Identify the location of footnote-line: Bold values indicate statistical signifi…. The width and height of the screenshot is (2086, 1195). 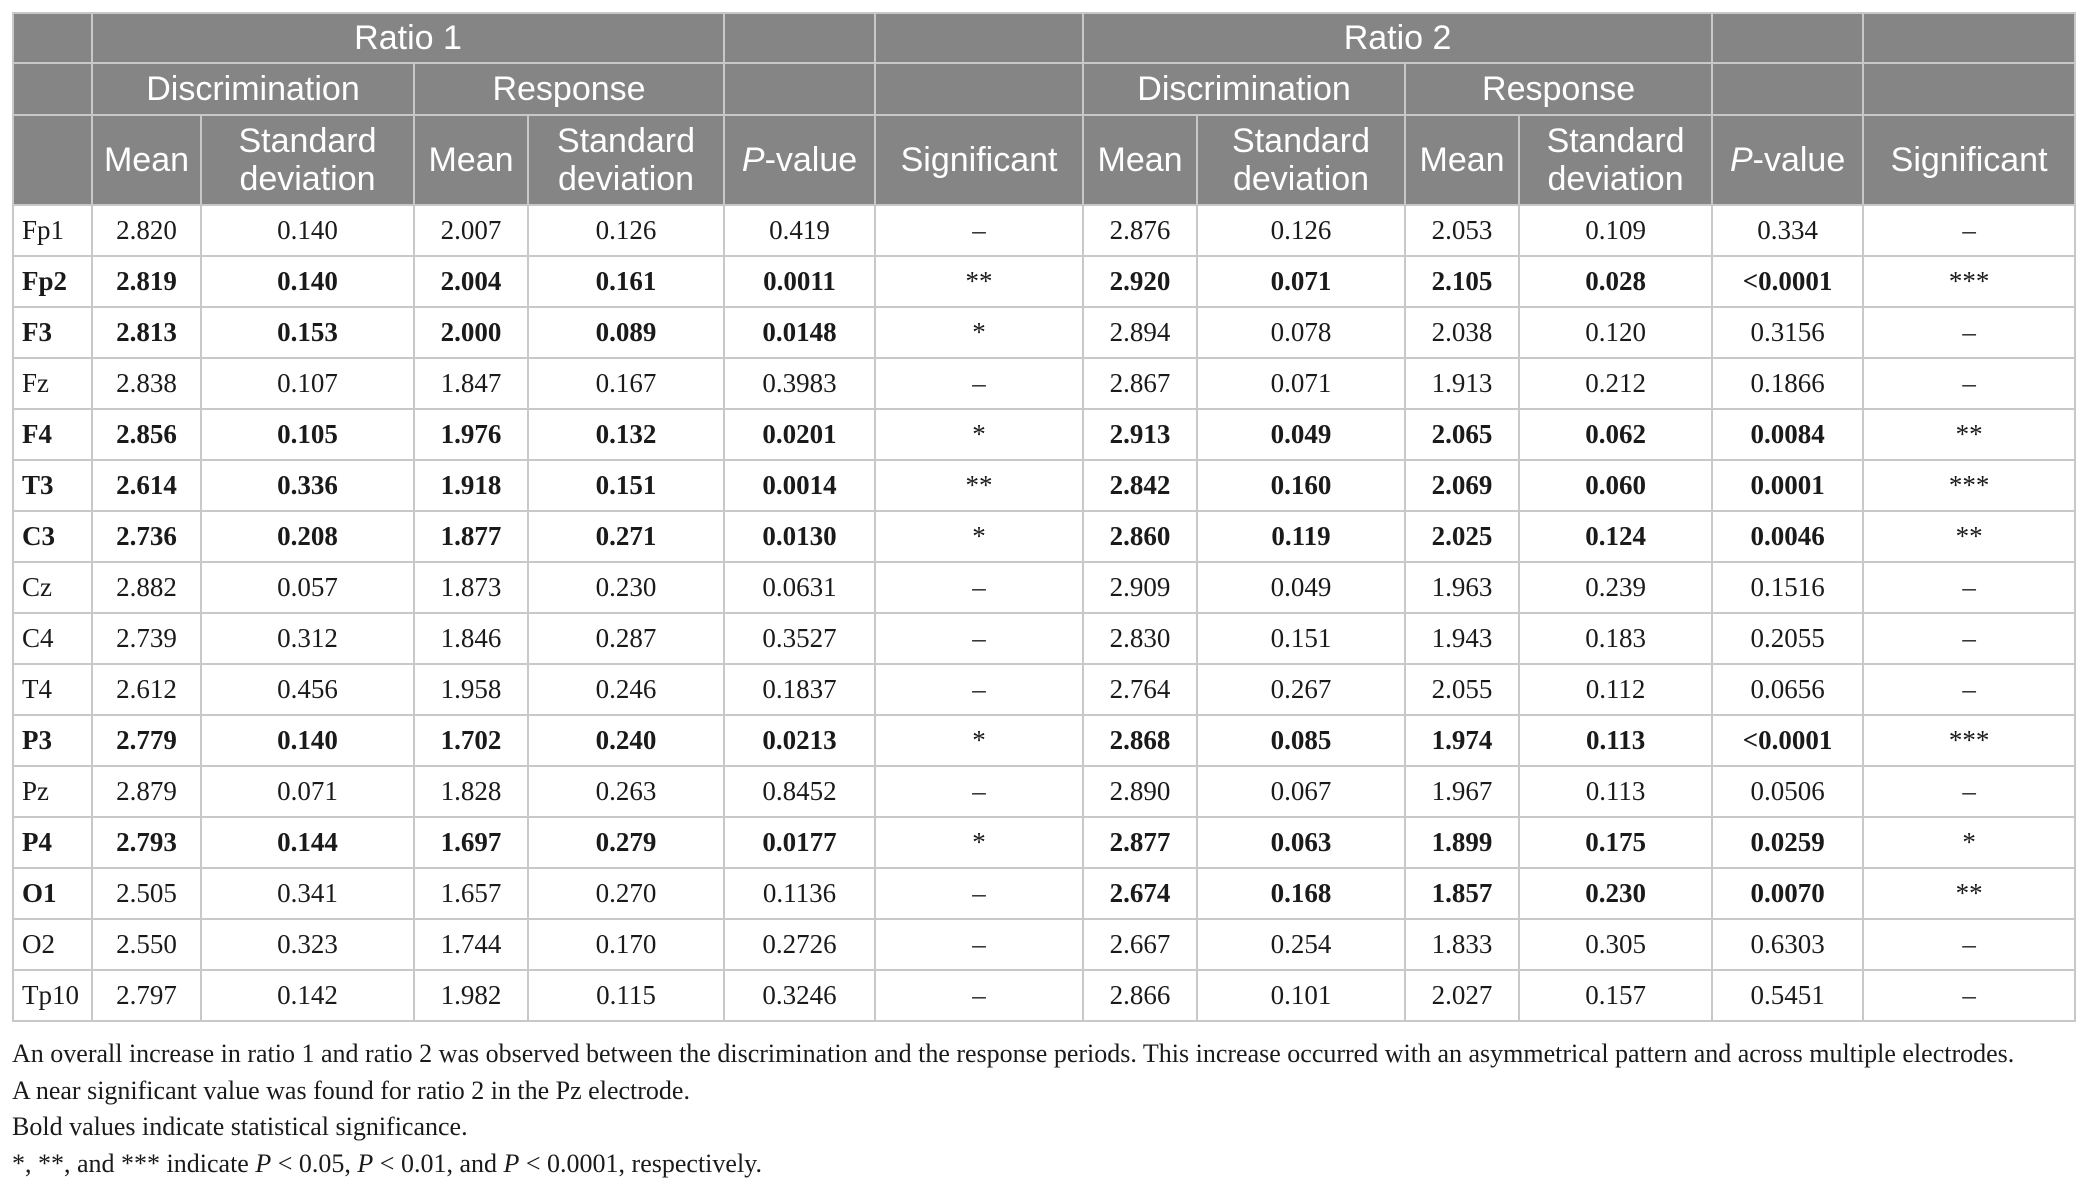
(240, 1126).